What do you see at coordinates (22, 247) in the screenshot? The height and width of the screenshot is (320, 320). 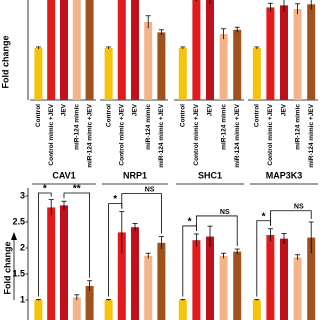 I see `y-tick-label: 2` at bounding box center [22, 247].